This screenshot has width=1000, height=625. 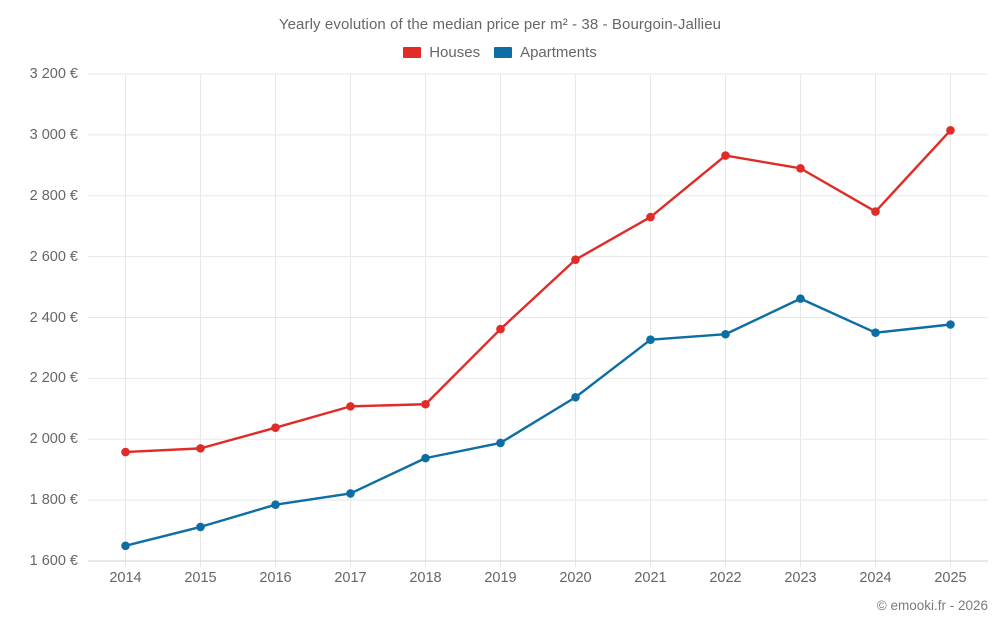 I want to click on legend-item-houses: Houses, so click(x=441, y=52).